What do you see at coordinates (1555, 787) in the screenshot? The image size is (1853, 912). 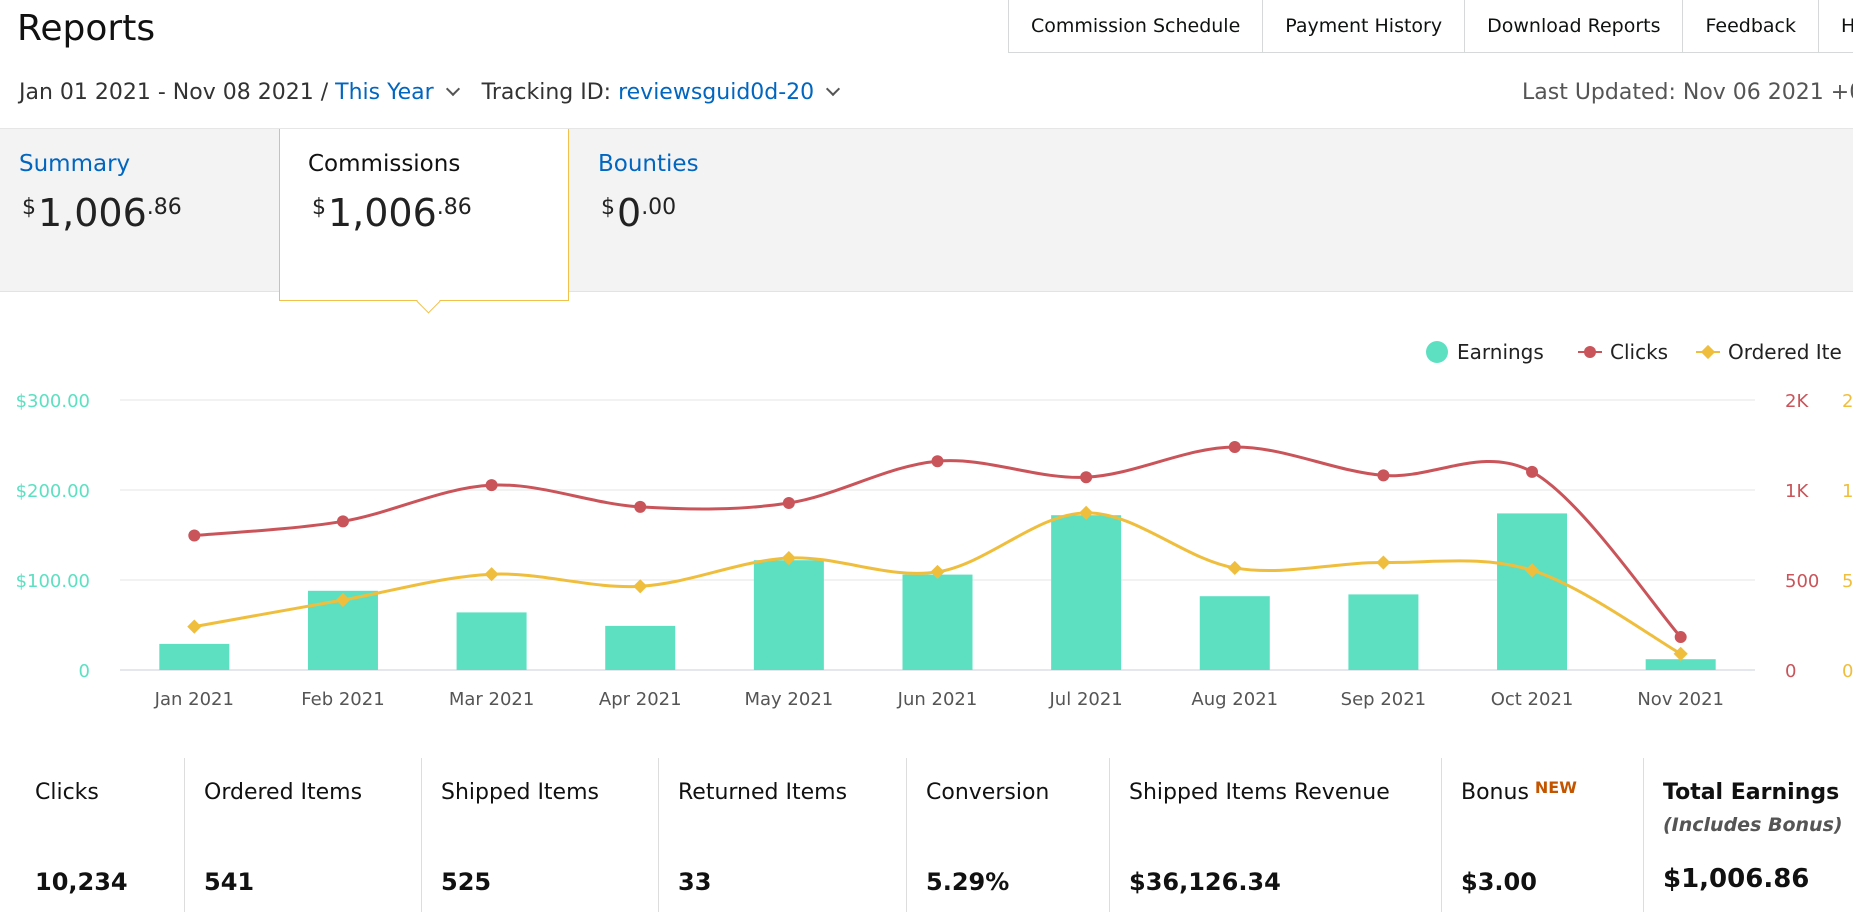 I see `new-badge: NEW` at bounding box center [1555, 787].